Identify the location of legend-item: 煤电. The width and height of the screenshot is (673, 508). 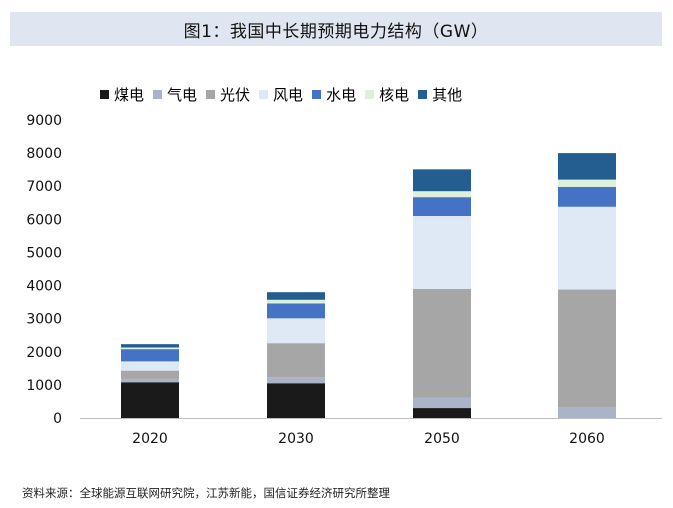
(122, 94).